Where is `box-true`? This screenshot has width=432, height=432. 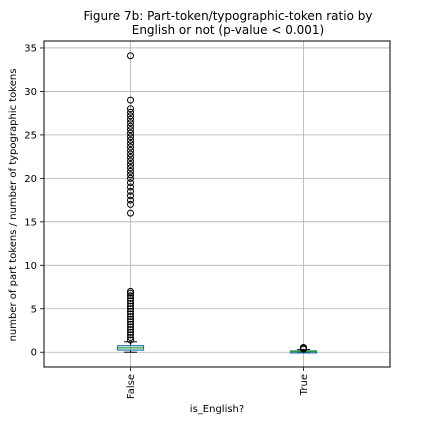 box-true is located at coordinates (303, 348).